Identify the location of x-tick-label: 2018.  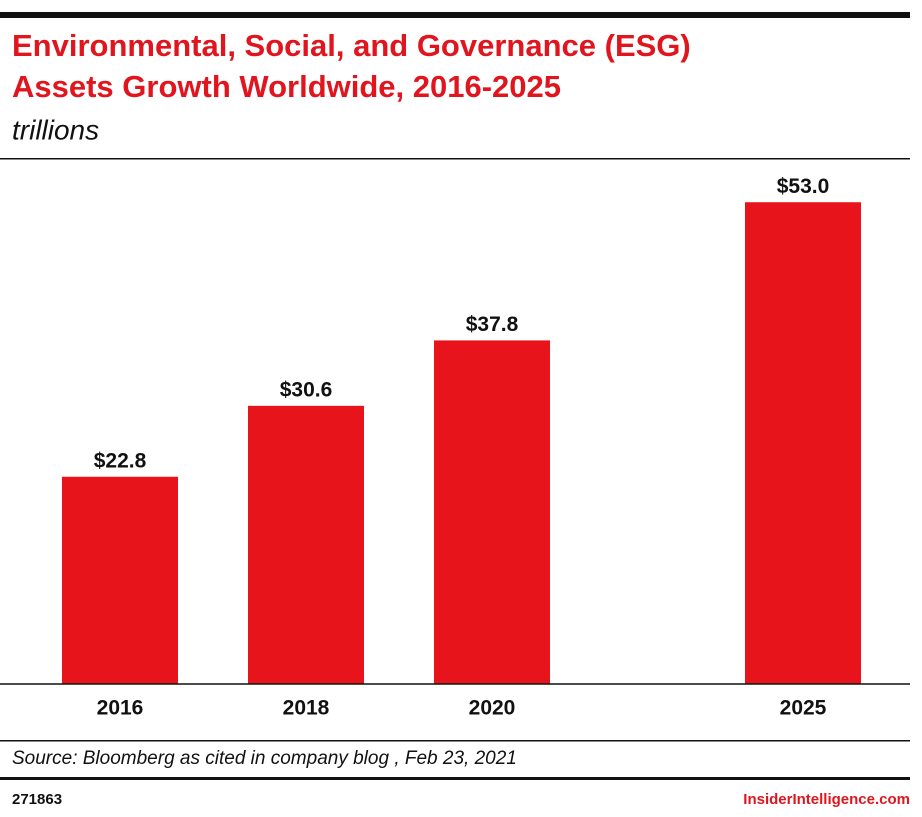
(306, 708).